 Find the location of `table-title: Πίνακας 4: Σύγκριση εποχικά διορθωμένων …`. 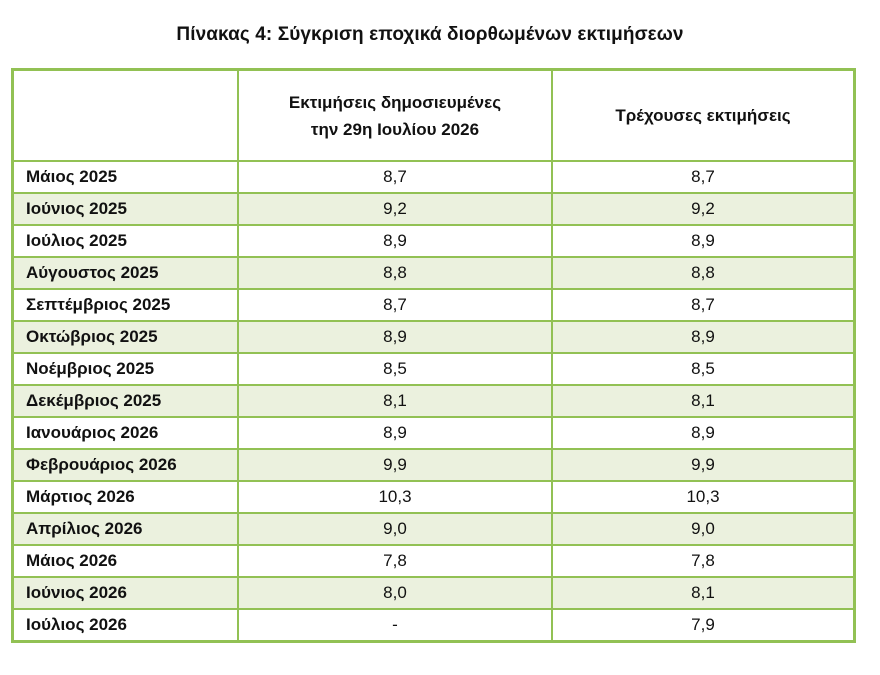

table-title: Πίνακας 4: Σύγκριση εποχικά διορθωμένων … is located at coordinates (430, 34).